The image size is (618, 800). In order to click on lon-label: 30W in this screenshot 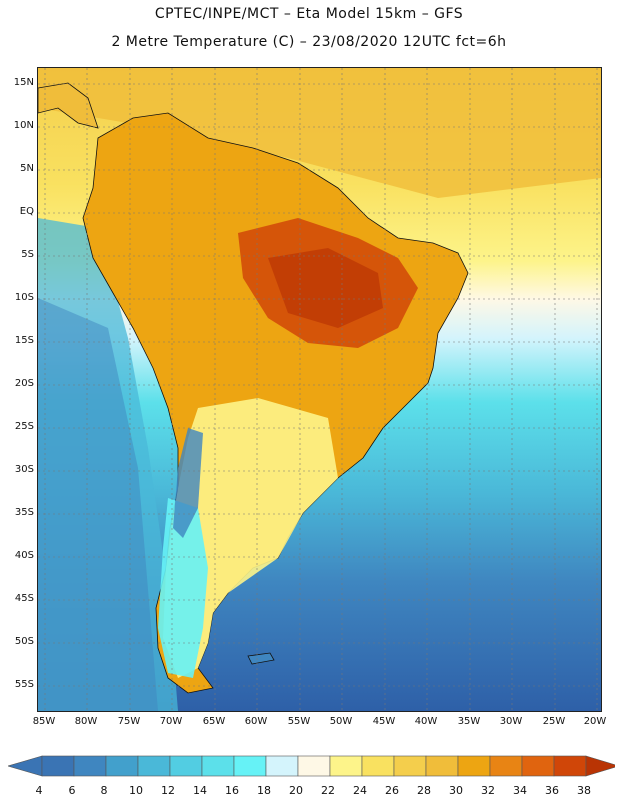, I will do `click(511, 721)`.